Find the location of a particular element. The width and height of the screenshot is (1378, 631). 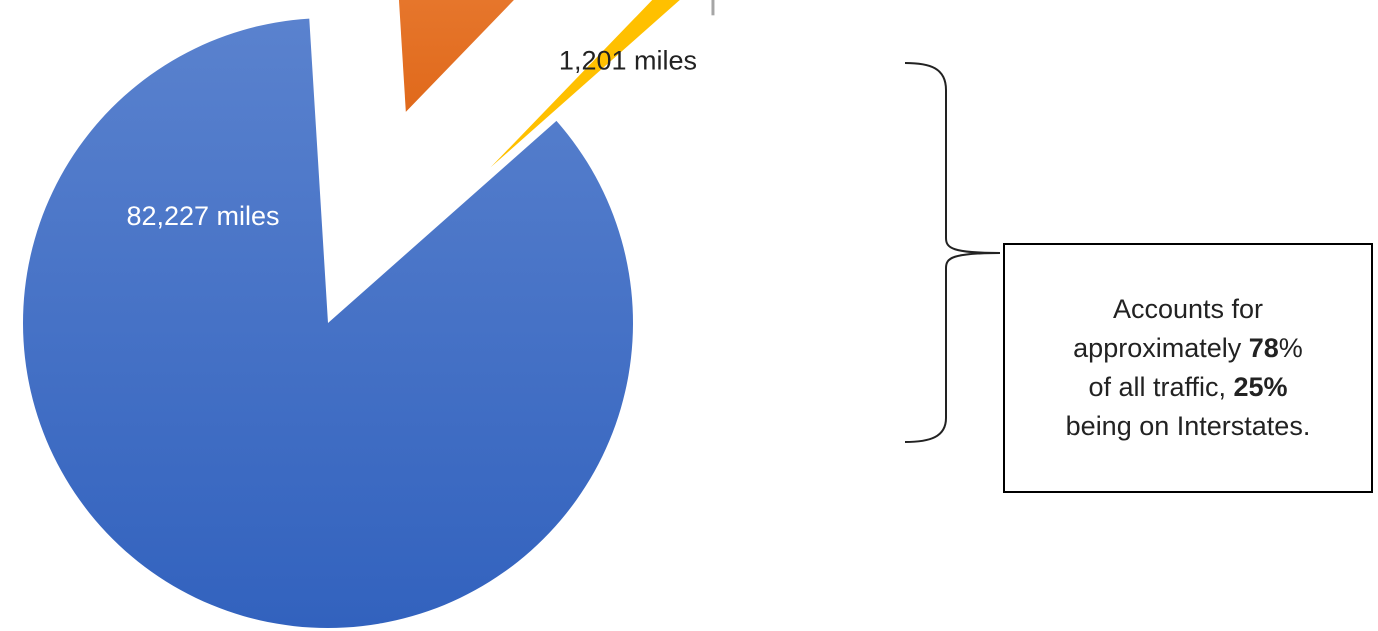

annotation-line-2-post: % is located at coordinates (1290, 348).